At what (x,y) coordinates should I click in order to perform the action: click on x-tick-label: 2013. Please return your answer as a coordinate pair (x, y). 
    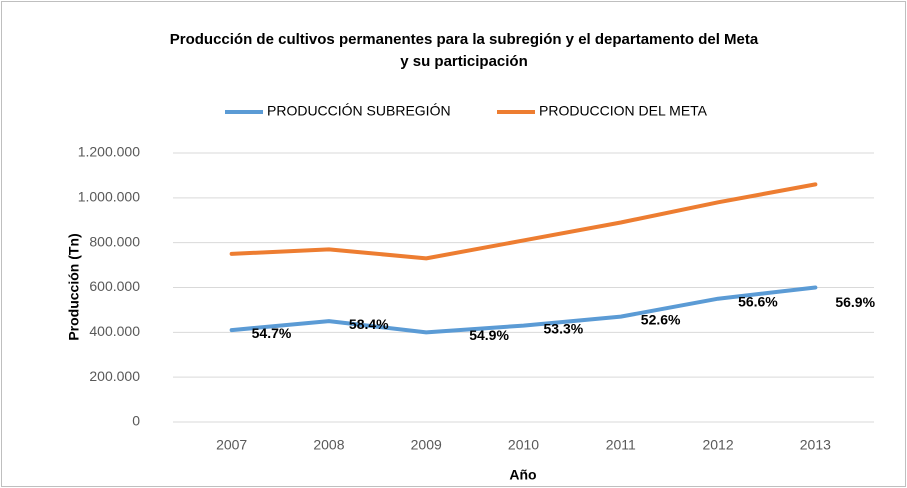
    Looking at the image, I should click on (815, 445).